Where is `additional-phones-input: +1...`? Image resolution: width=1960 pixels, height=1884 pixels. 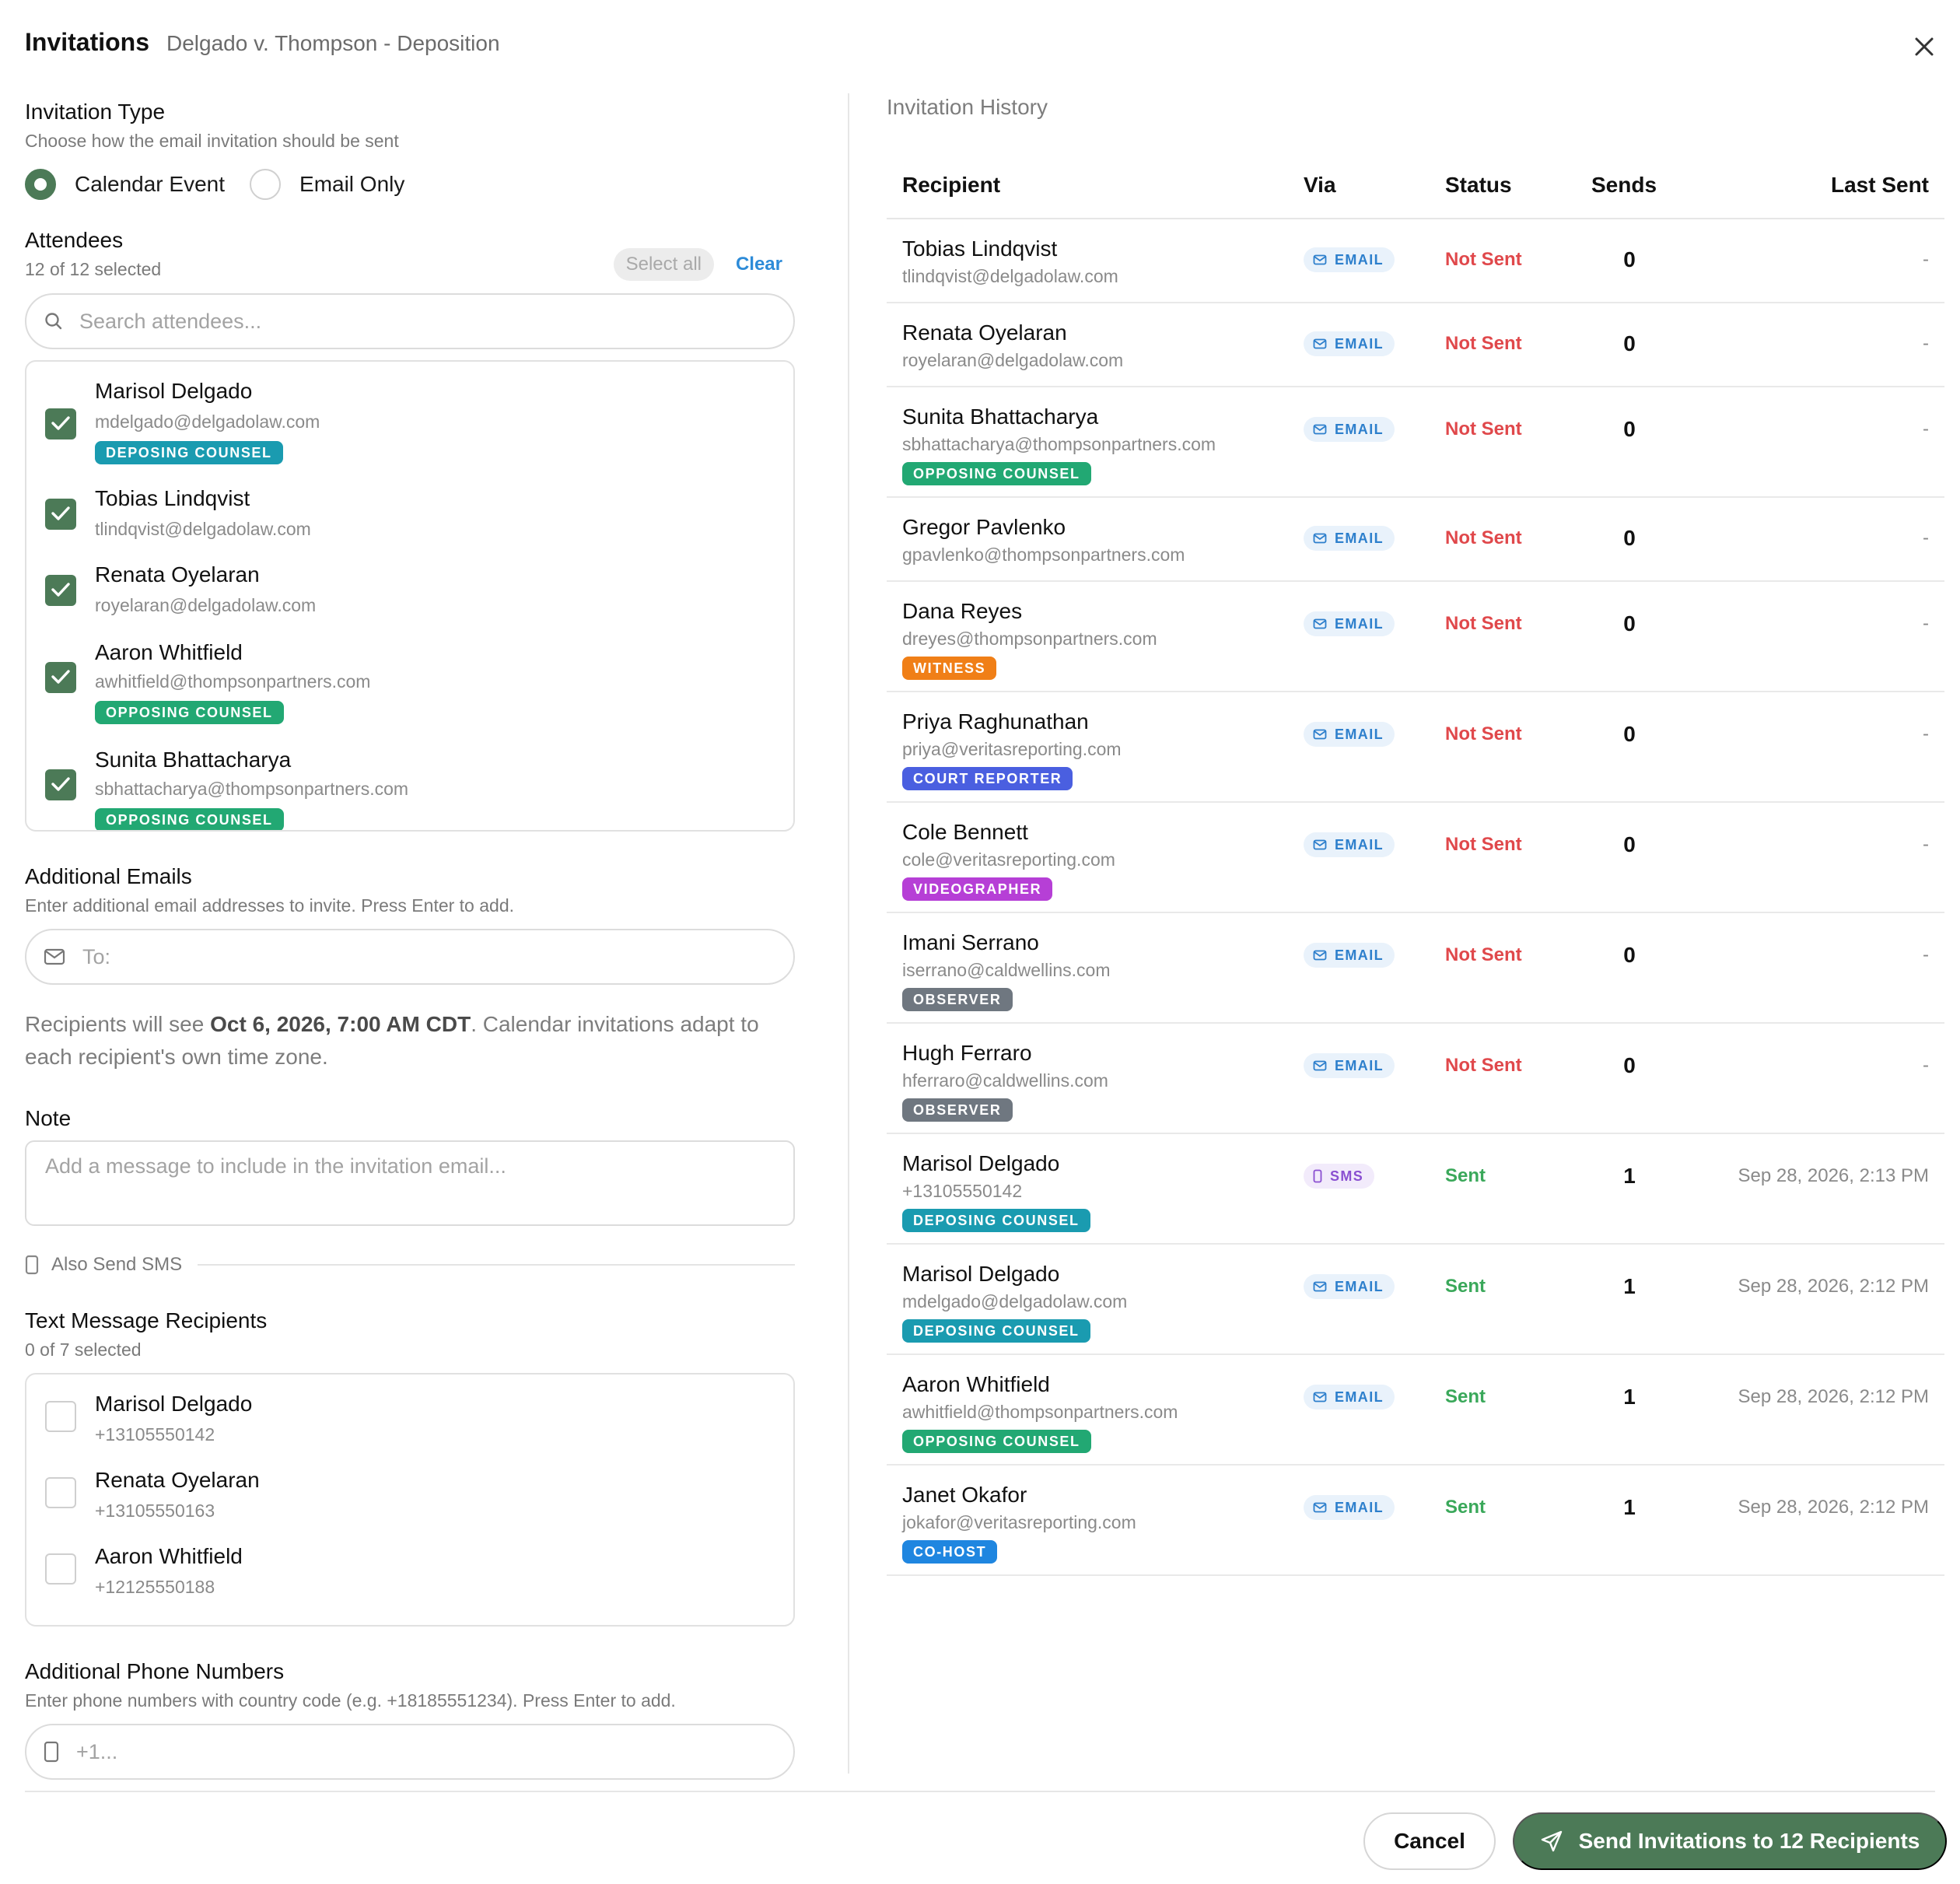 additional-phones-input: +1... is located at coordinates (410, 1752).